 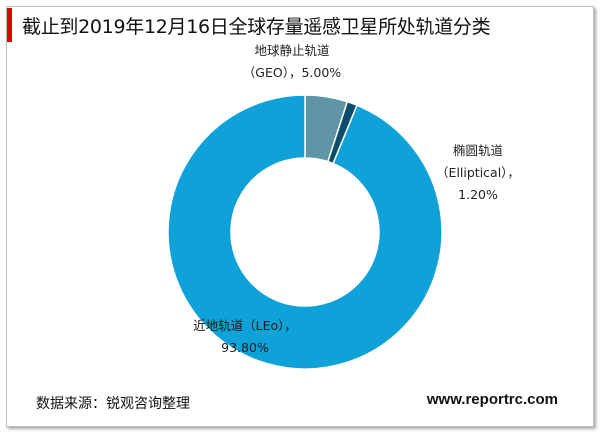 I want to click on title-accent-bar, so click(x=9, y=25).